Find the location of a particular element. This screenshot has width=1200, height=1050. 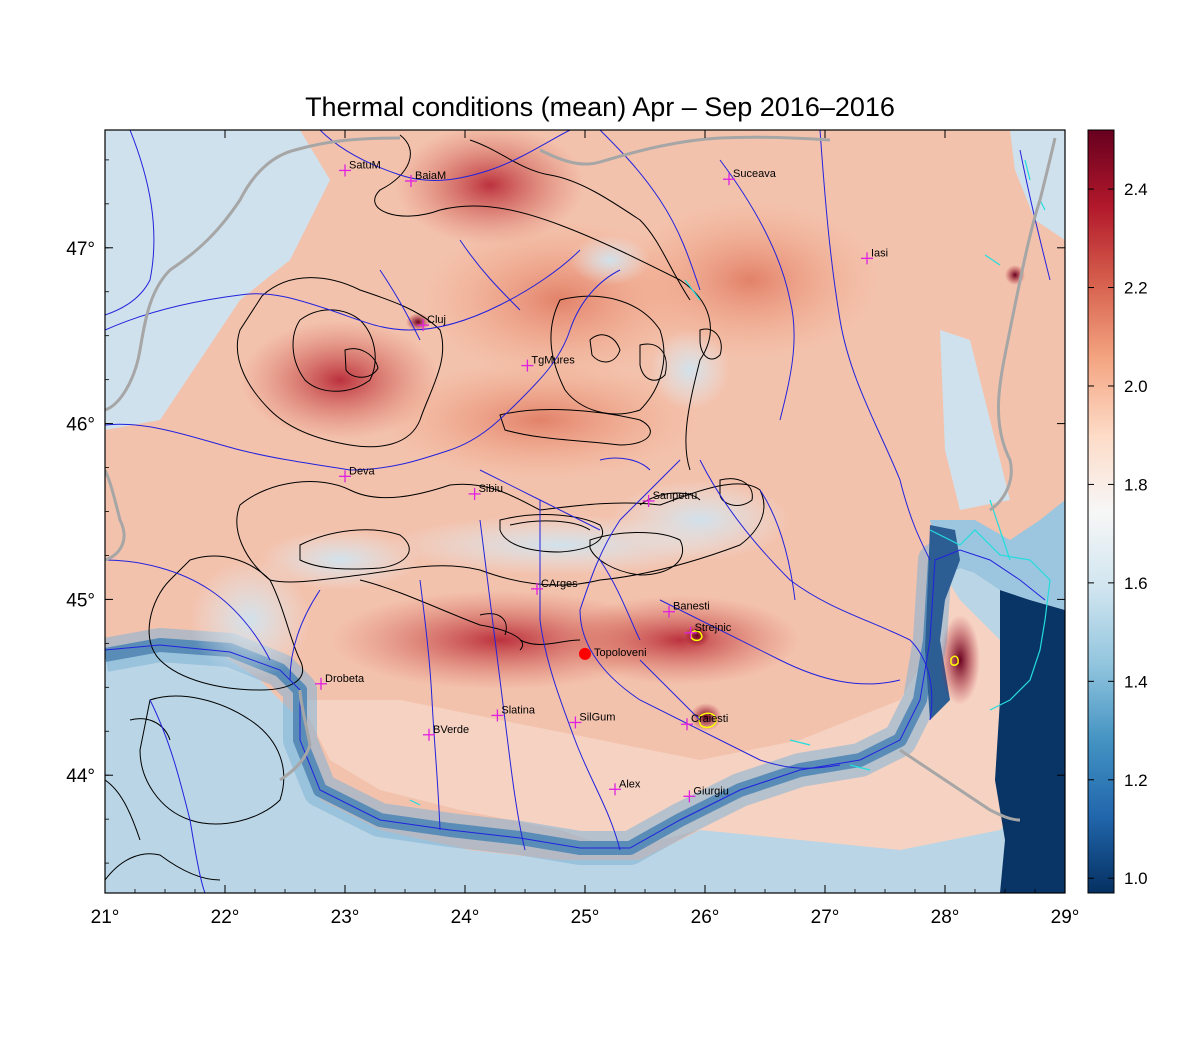

colorbar: 1.0 1.2 1.4 1.6 1.8 2.0 2.2 2.4 is located at coordinates (1117, 511).